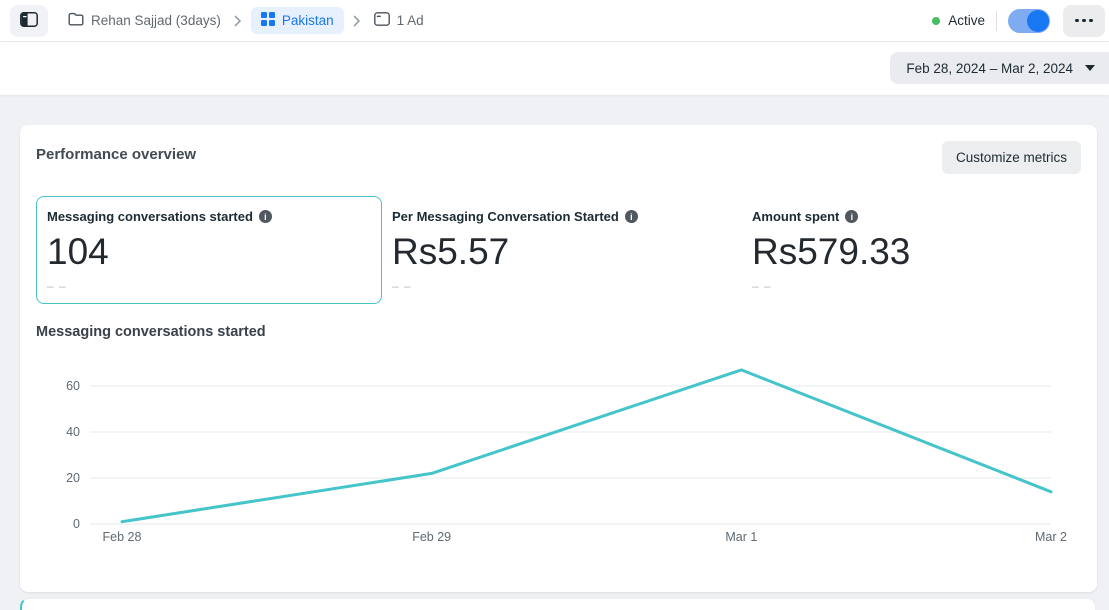 This screenshot has width=1109, height=610. Describe the element at coordinates (73, 386) in the screenshot. I see `y-axis-tick-label: 60` at that location.